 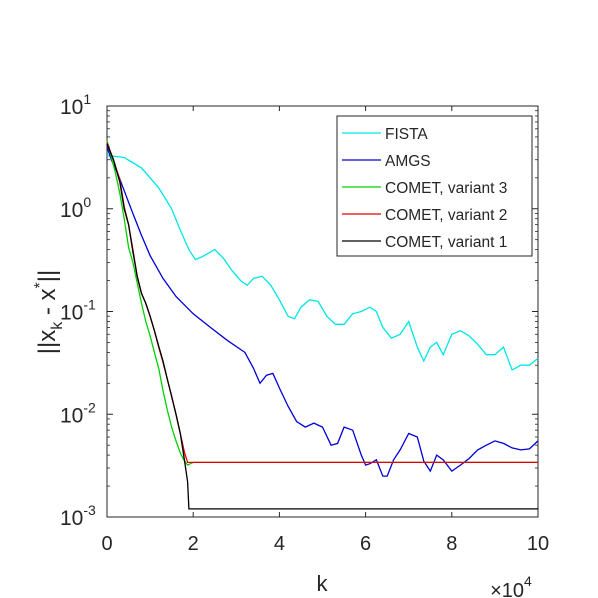 What do you see at coordinates (78, 311) in the screenshot?
I see `y-tick-label: 10⁻¹` at bounding box center [78, 311].